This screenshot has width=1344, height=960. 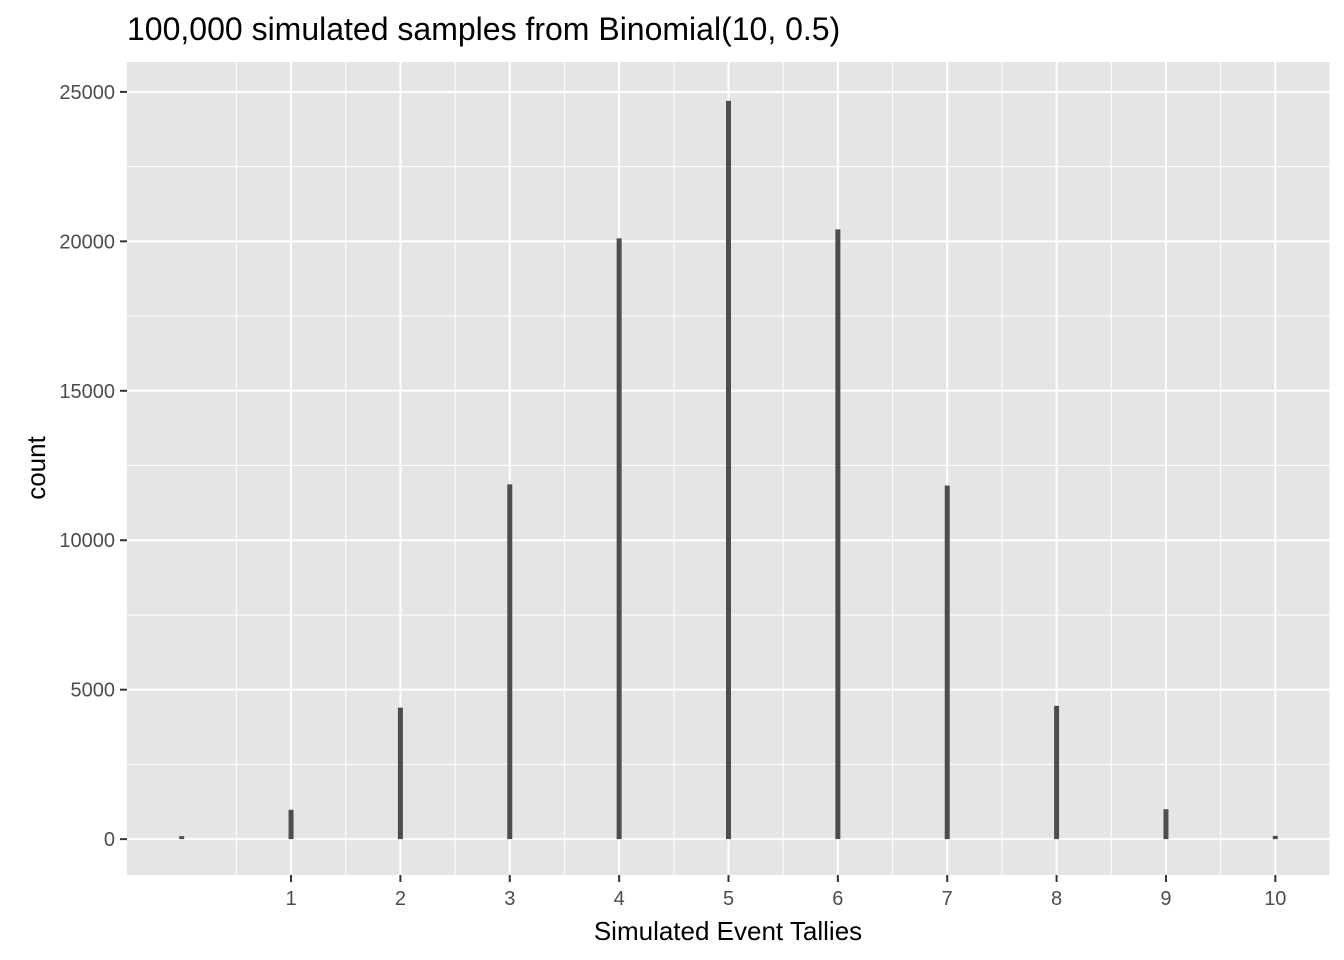 What do you see at coordinates (947, 899) in the screenshot?
I see `x-tick-label-7: 7` at bounding box center [947, 899].